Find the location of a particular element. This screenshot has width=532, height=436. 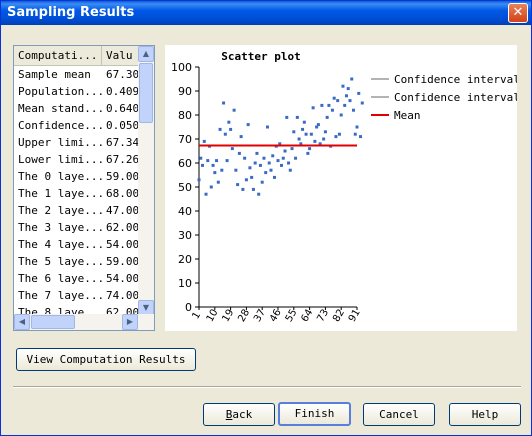

chevron-up-icon: ▲ is located at coordinates (146, 53).